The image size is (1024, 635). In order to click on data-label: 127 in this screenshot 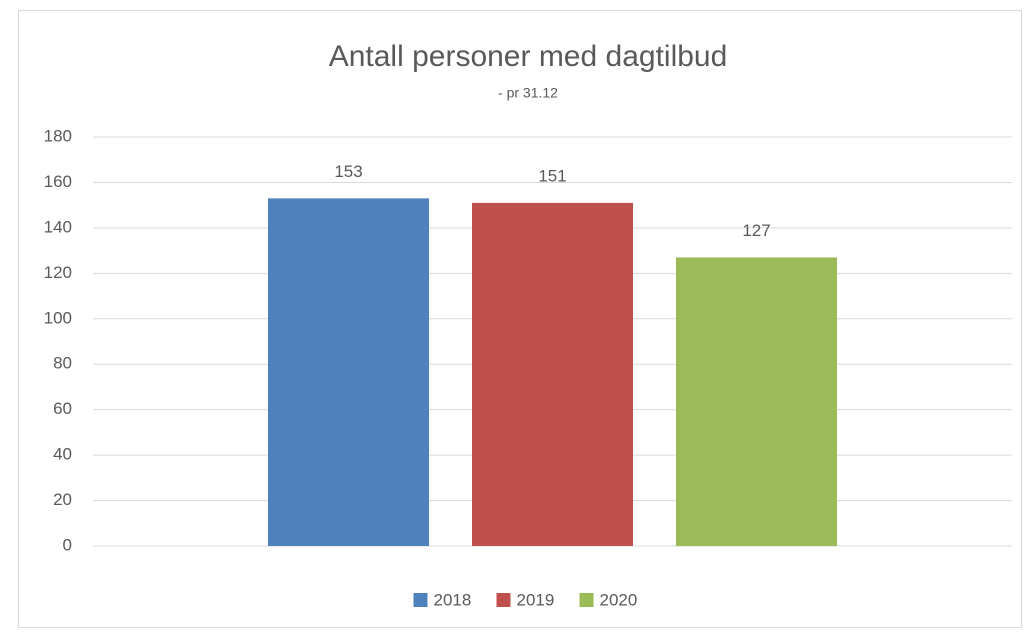, I will do `click(756, 230)`.